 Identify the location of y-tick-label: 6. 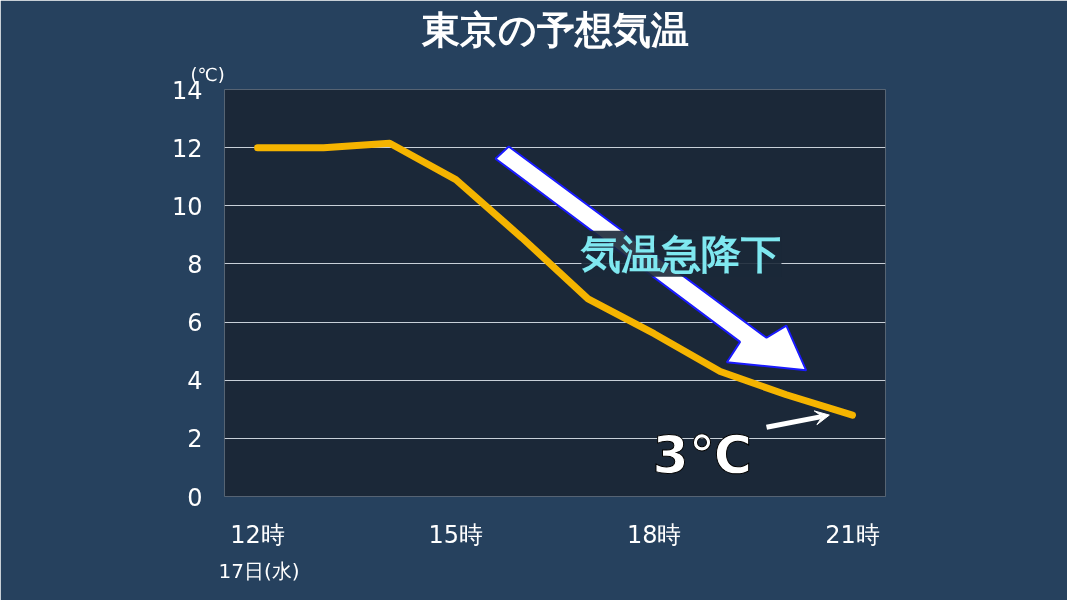
(195, 323).